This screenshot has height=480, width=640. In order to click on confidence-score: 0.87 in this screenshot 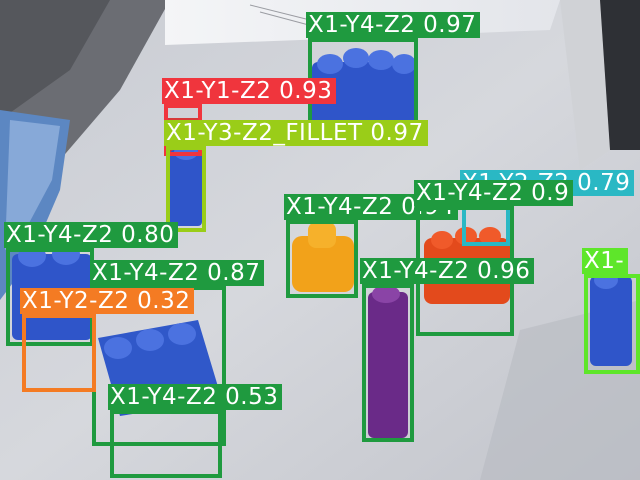, I will do `click(233, 273)`.